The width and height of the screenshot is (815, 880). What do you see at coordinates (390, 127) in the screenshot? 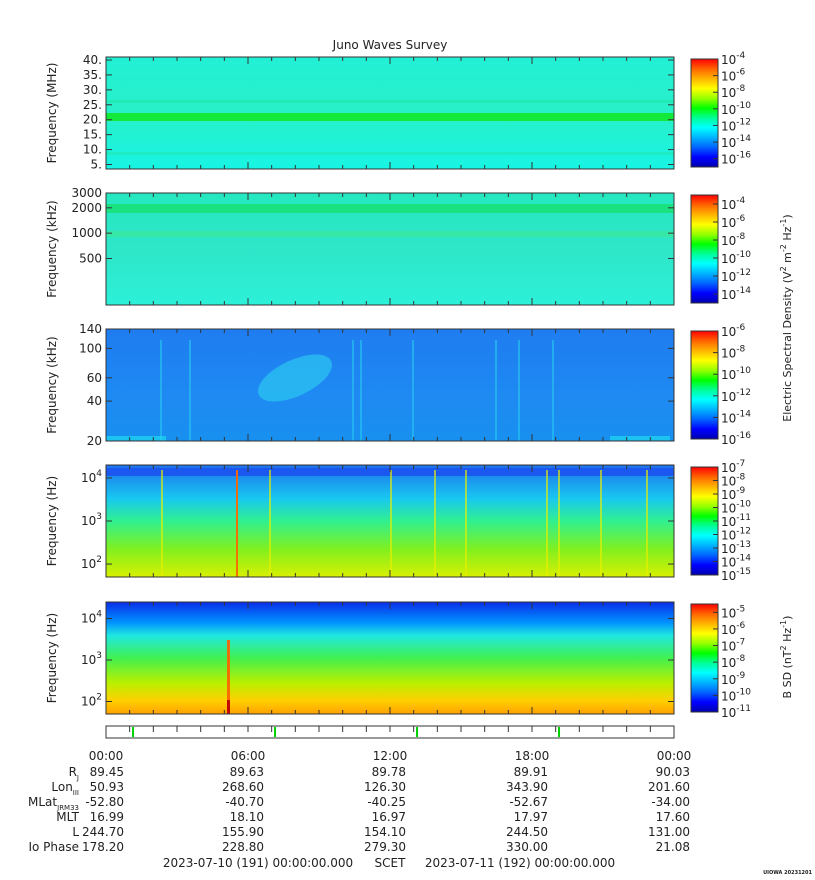
I see `spectrogram-features-p1` at bounding box center [390, 127].